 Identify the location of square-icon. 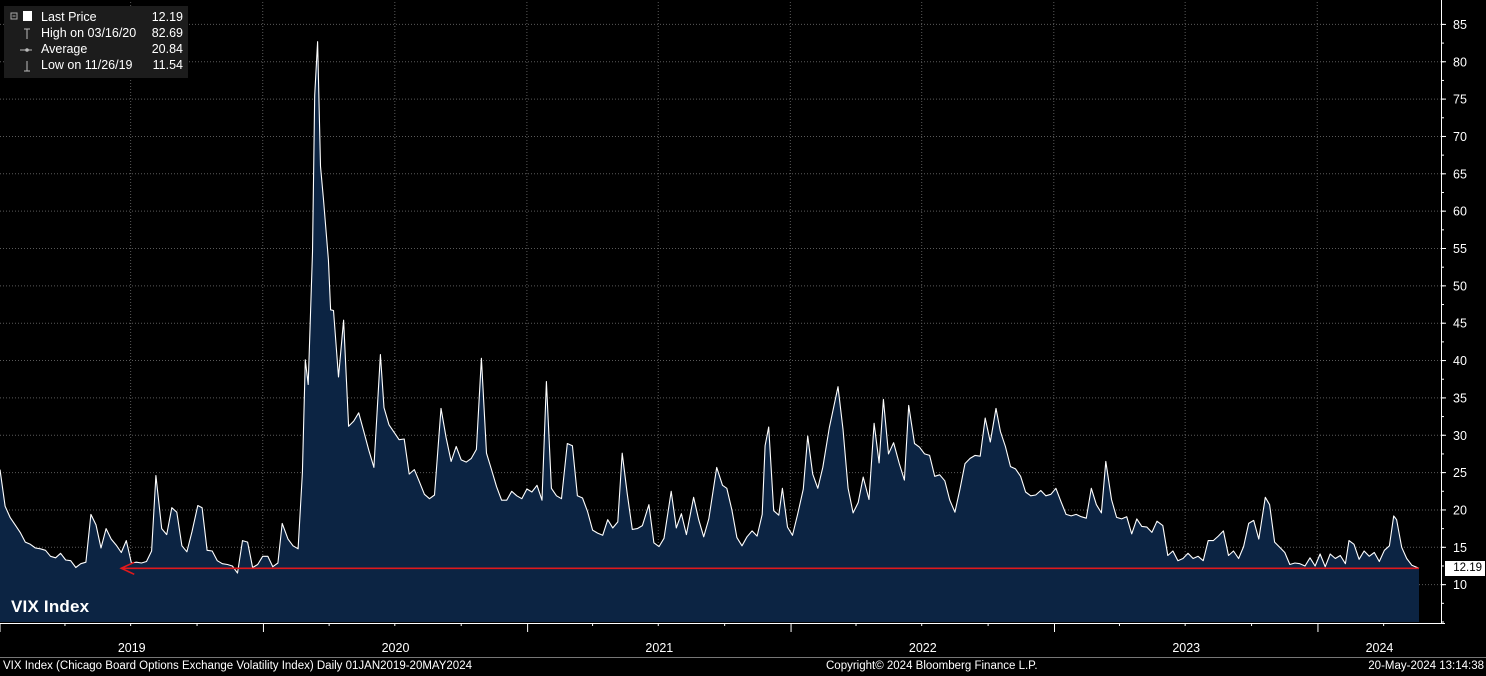
(21, 16).